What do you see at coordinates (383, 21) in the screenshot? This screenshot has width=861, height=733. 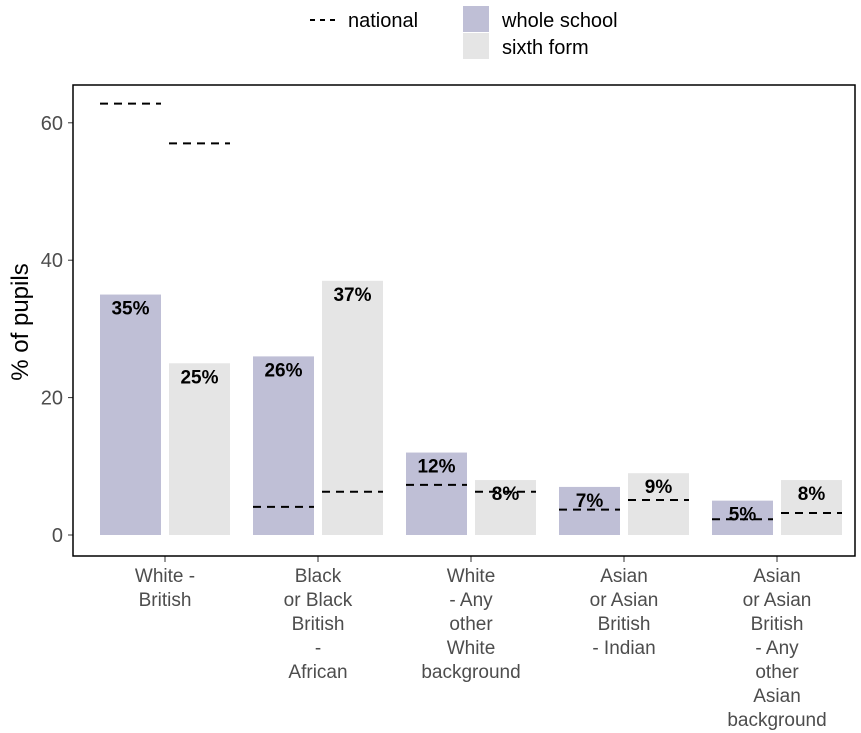 I see `legend-national-label: national` at bounding box center [383, 21].